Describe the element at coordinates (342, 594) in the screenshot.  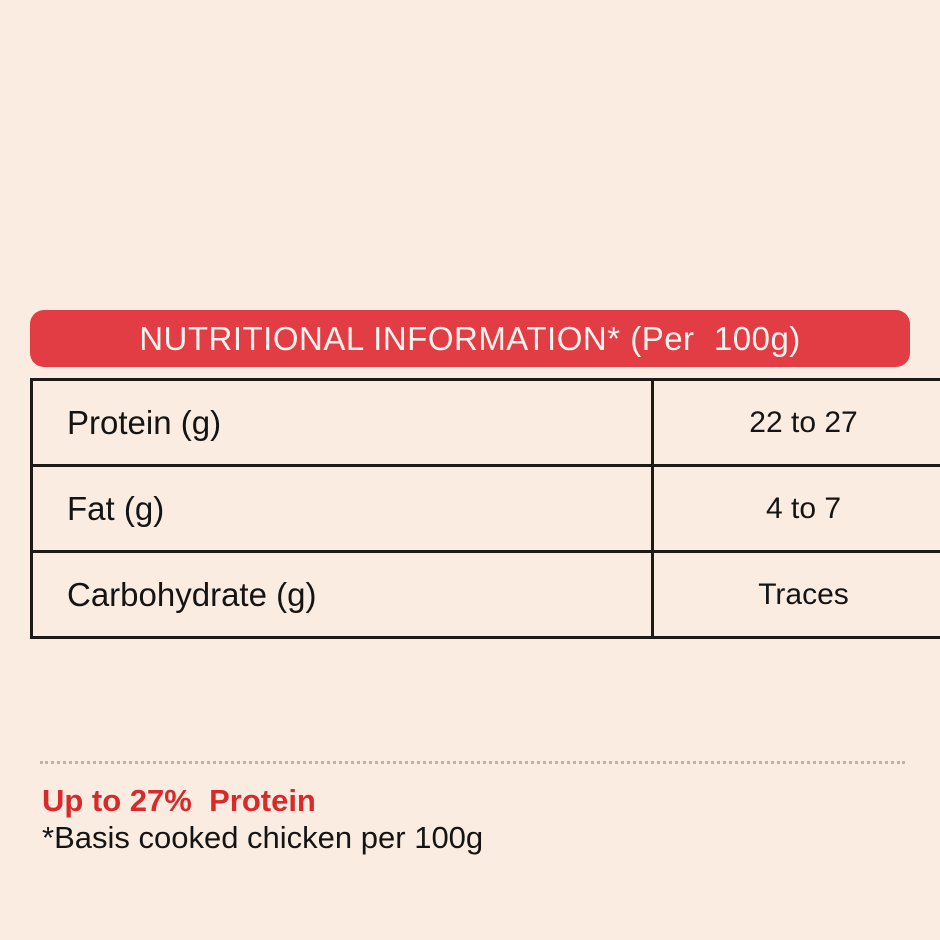
I see `nutrient-label-carbohydrate: Carbohydrate (g)` at that location.